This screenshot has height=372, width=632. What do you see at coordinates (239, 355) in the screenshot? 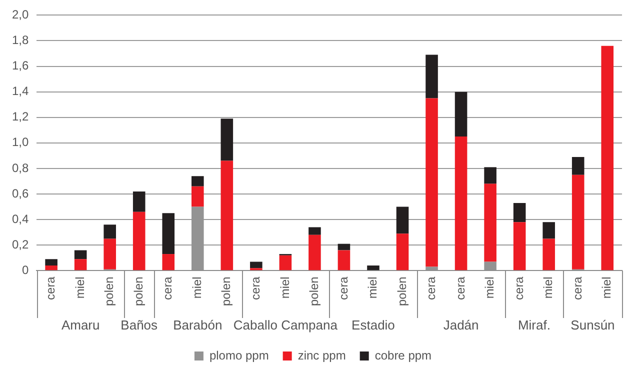
I see `legend-label: plomo ppm` at bounding box center [239, 355].